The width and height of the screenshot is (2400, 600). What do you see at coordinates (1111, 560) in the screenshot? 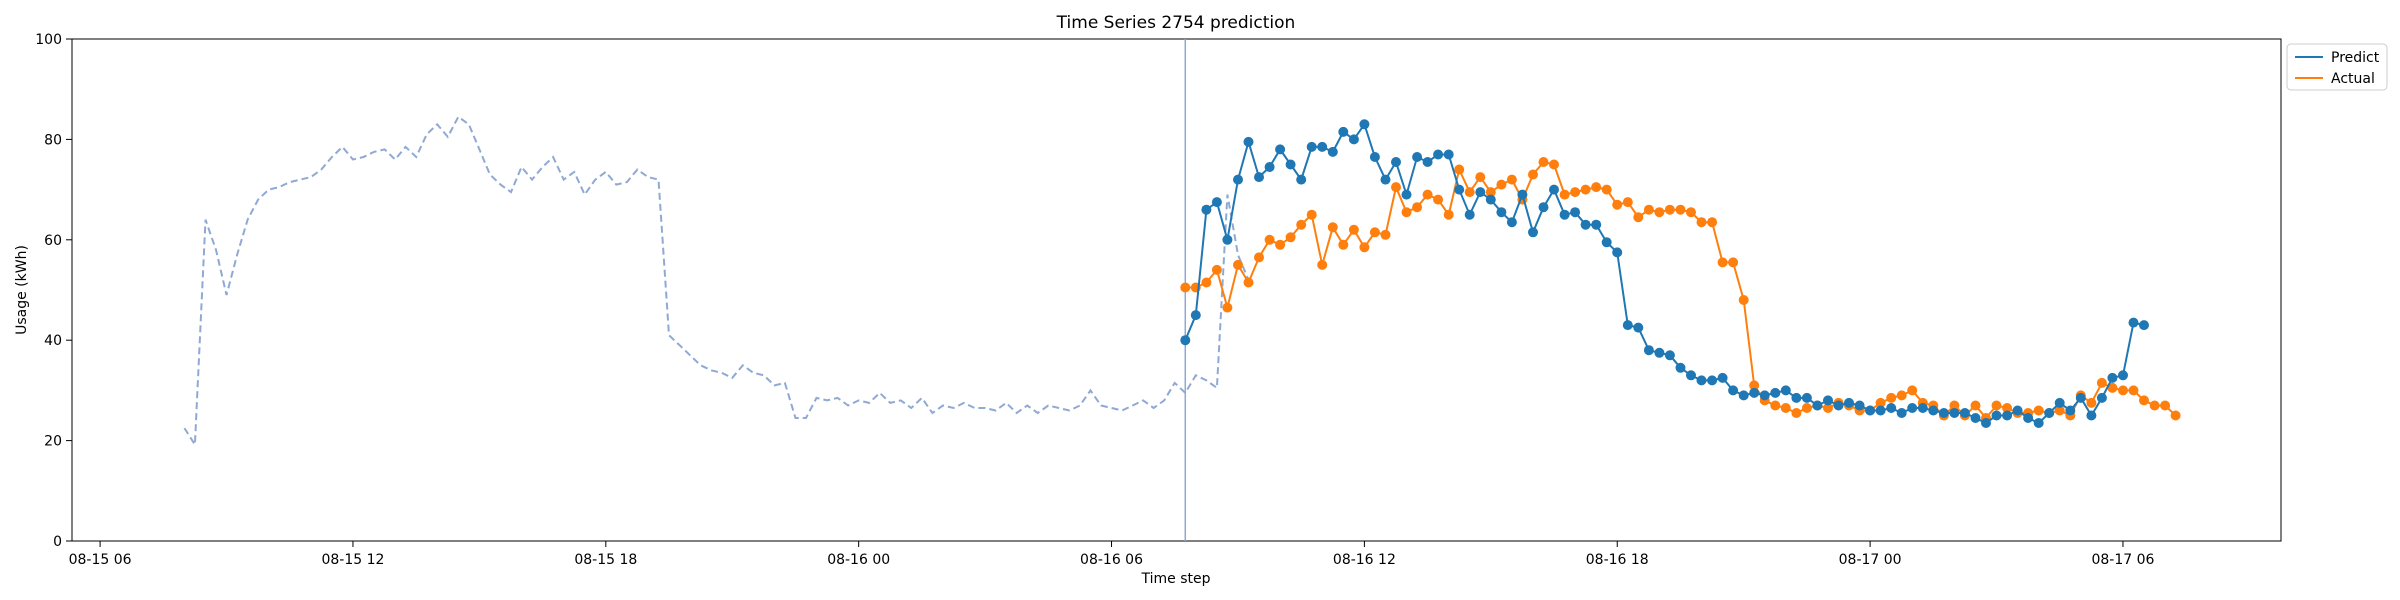
I see `x-tick-label: 08-16 06` at bounding box center [1111, 560].